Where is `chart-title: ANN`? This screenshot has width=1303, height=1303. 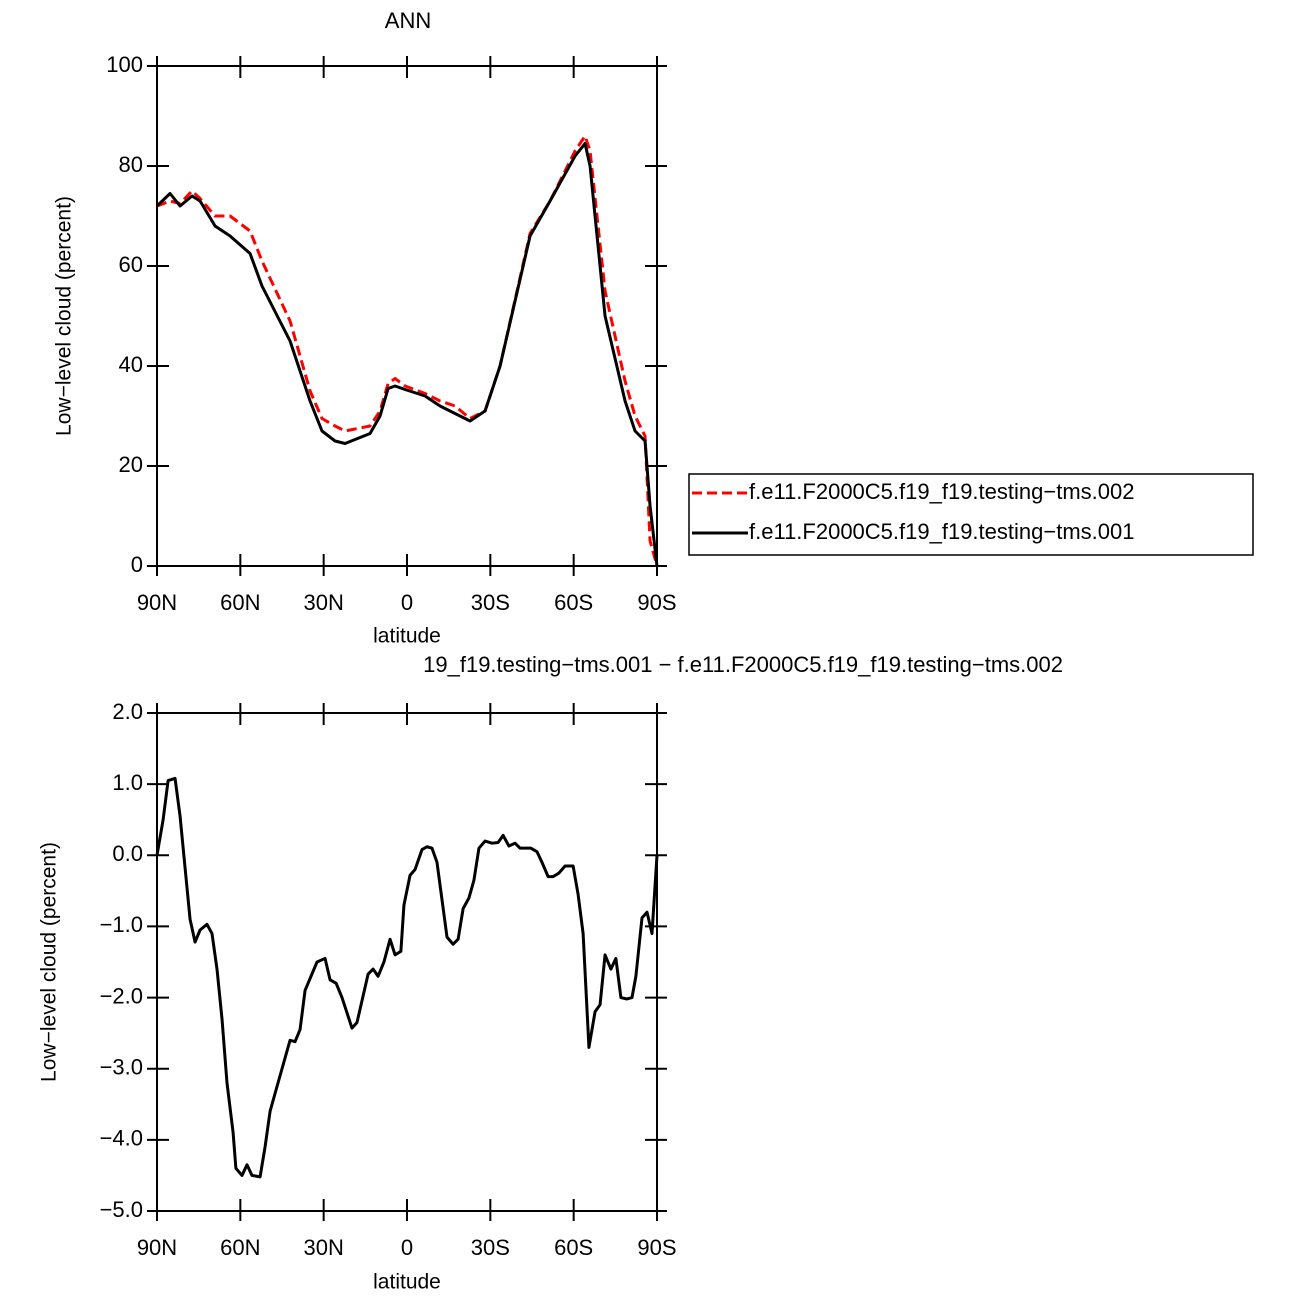
chart-title: ANN is located at coordinates (408, 20).